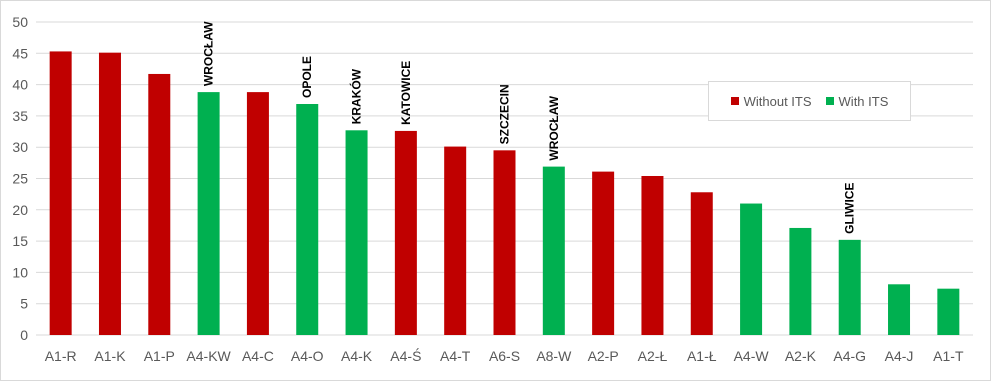  I want to click on legend-label-without-its: Without ITS, so click(777, 101).